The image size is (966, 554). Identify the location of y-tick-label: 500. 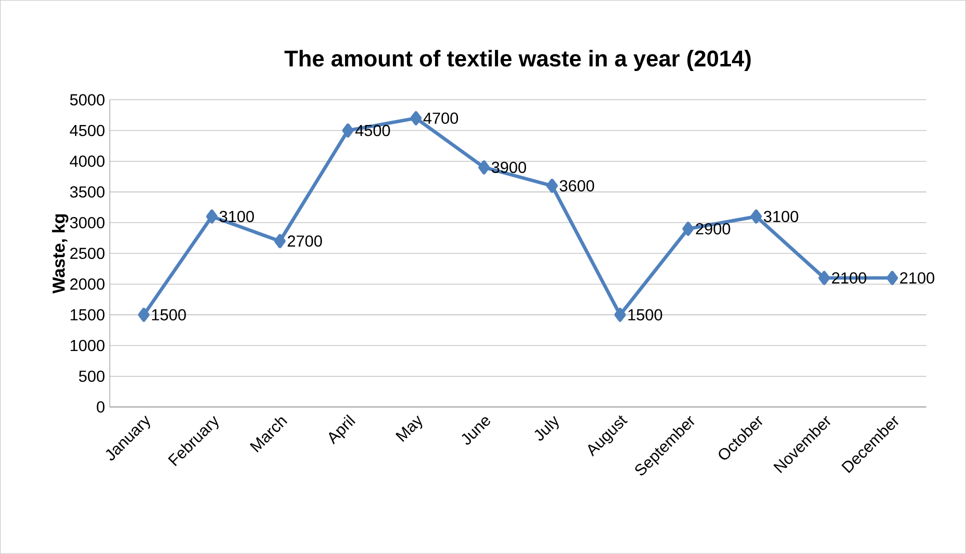
(91, 376).